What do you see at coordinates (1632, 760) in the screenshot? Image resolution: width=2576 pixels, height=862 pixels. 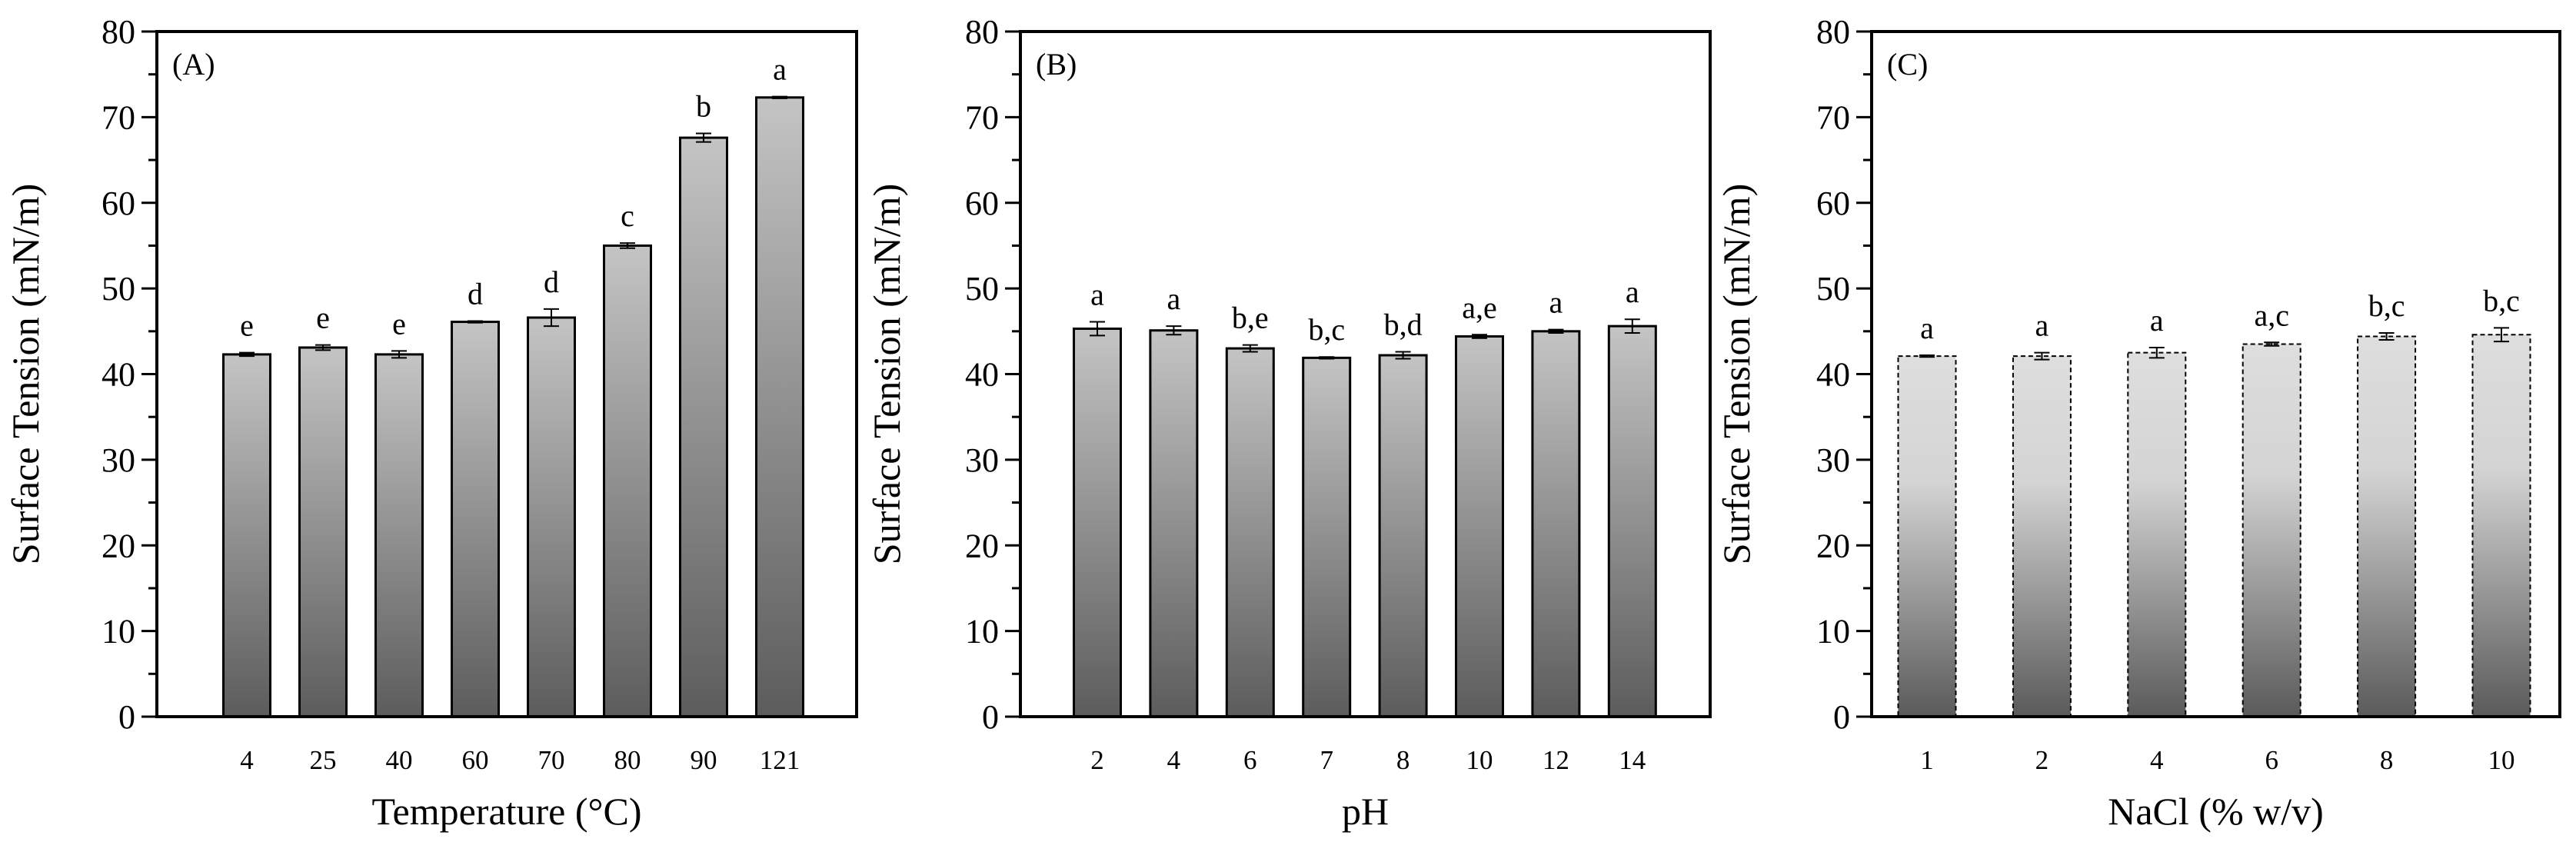 I see `x-tick-label: 14` at bounding box center [1632, 760].